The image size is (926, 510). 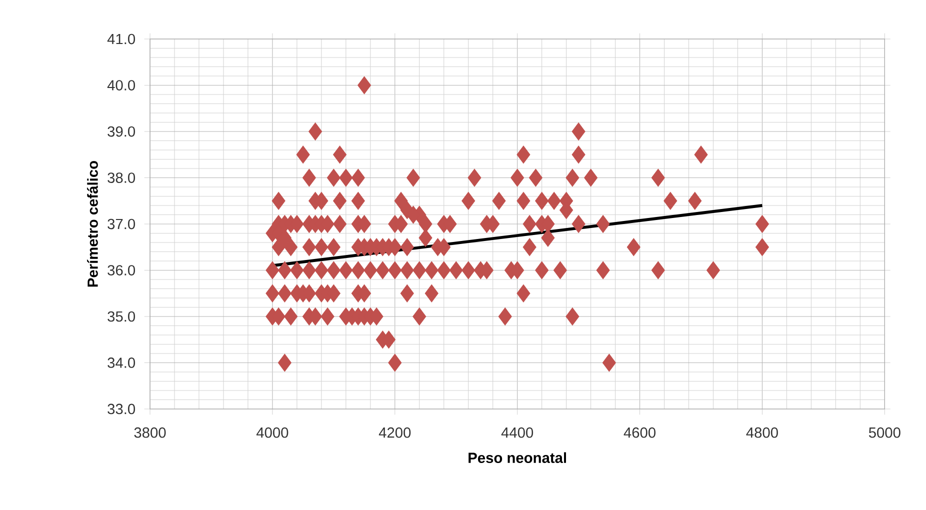 I want to click on y-tick-label: 36.0, so click(x=122, y=270).